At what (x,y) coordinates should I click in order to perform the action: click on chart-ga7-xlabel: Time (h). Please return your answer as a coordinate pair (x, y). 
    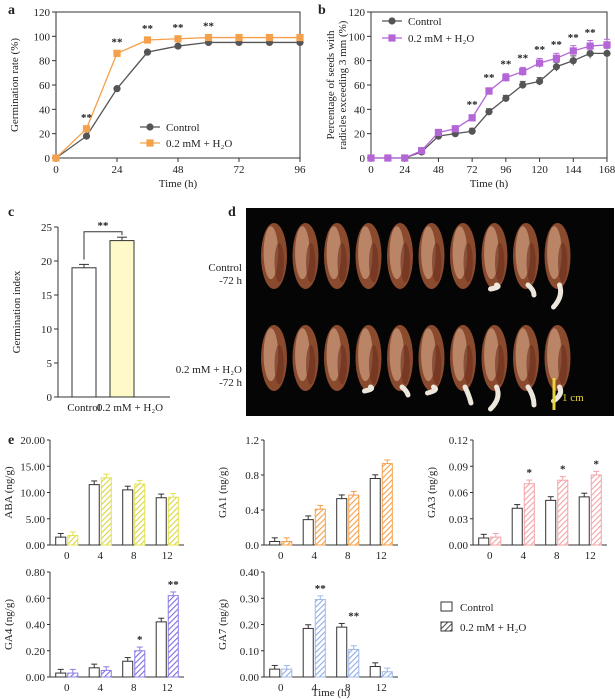
    Looking at the image, I should click on (331, 693).